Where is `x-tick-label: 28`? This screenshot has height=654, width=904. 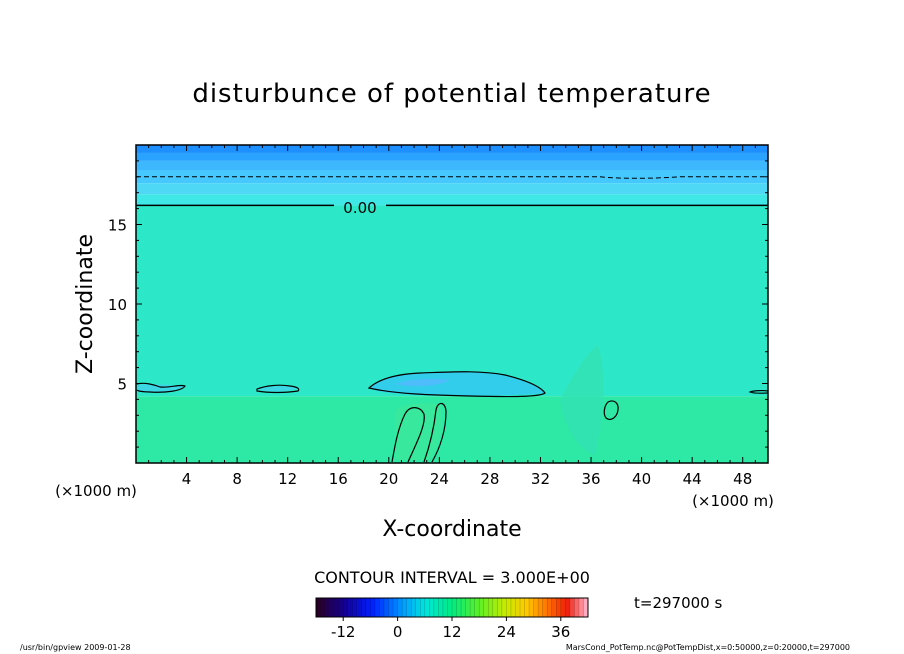 x-tick-label: 28 is located at coordinates (489, 479).